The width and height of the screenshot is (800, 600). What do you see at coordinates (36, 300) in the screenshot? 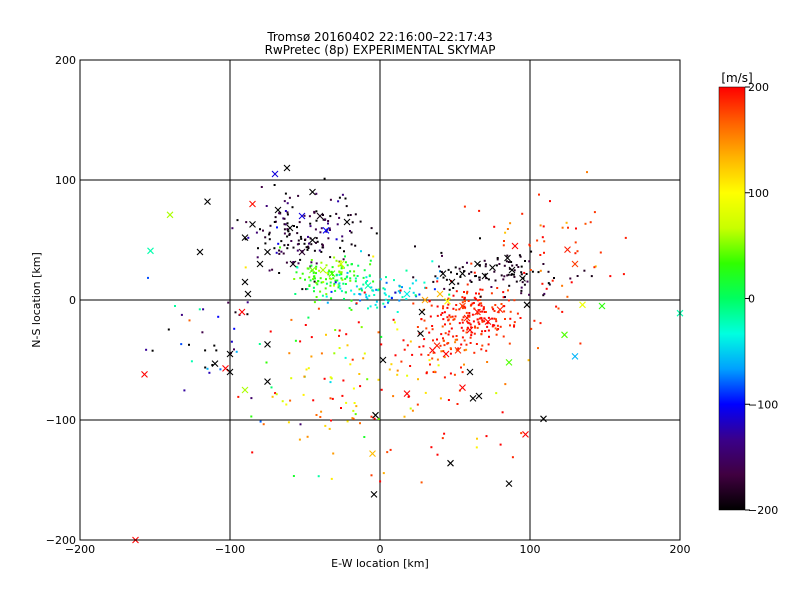
I see `y-axis-label: N-S location [km]` at bounding box center [36, 300].